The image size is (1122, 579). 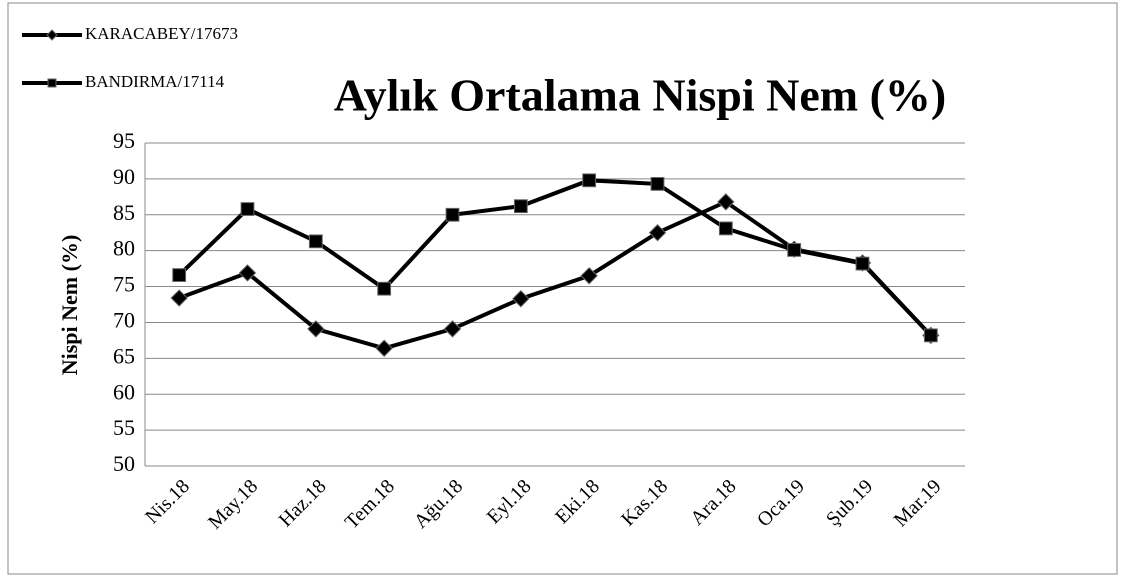 What do you see at coordinates (124, 284) in the screenshot?
I see `y-tick-label: 75` at bounding box center [124, 284].